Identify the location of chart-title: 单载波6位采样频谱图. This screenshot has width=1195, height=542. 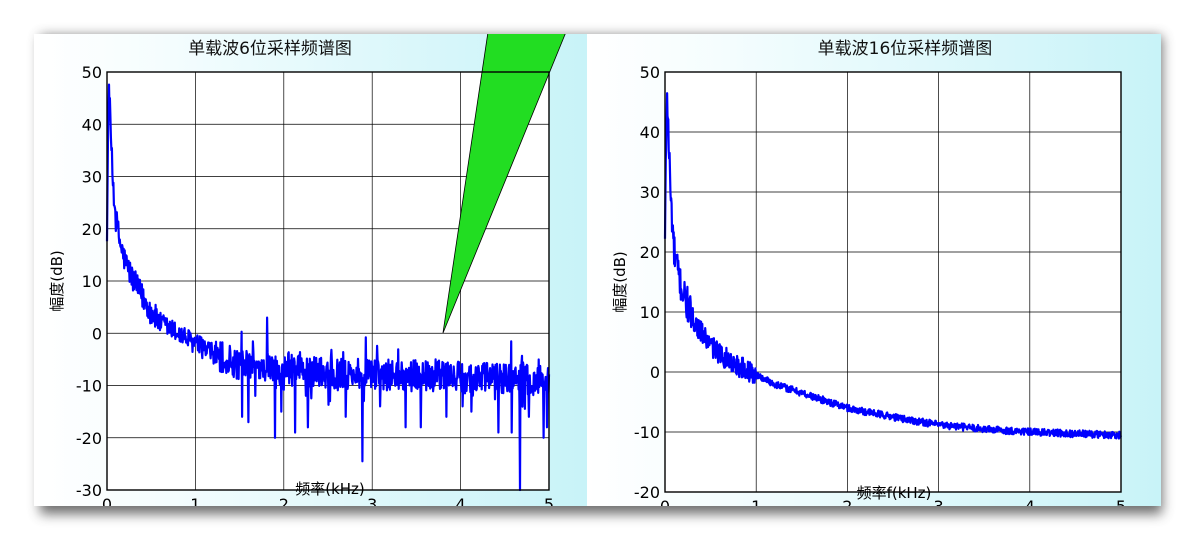
(270, 49).